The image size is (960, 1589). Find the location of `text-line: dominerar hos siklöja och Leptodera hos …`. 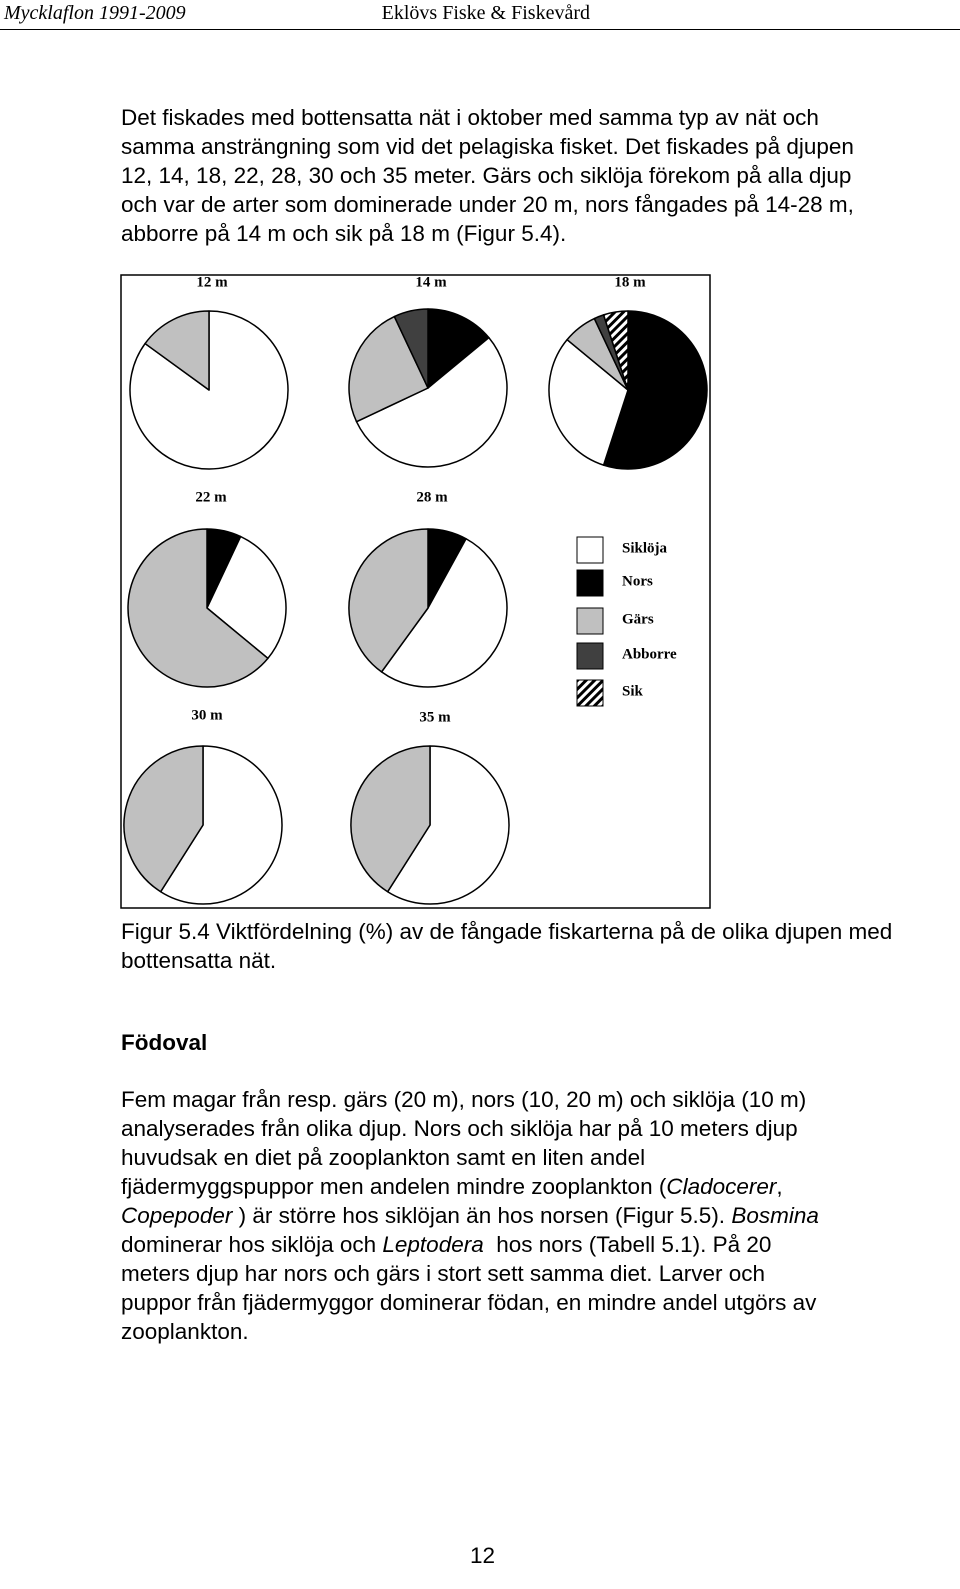

text-line: dominerar hos siklöja och Leptodera hos … is located at coordinates (446, 1244).